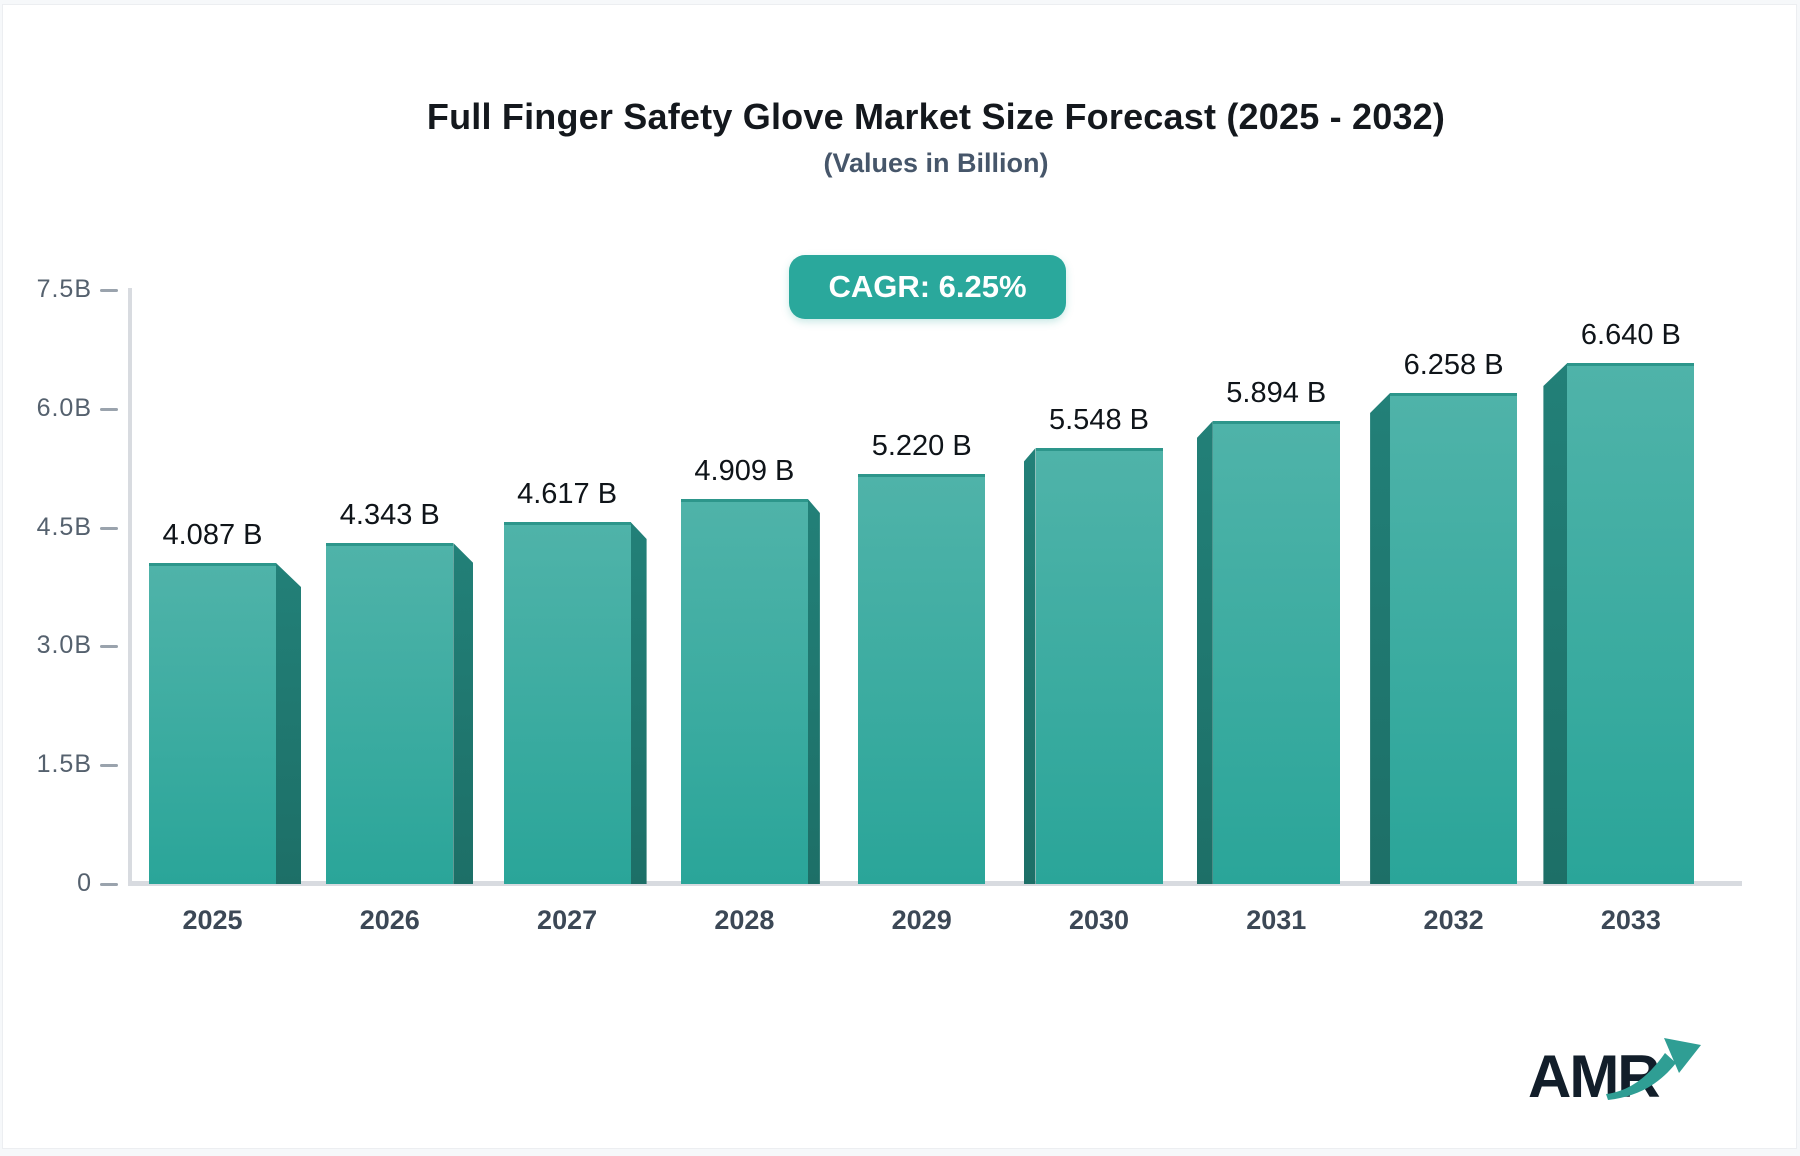 The image size is (1800, 1156). I want to click on bar-2032, so click(1454, 638).